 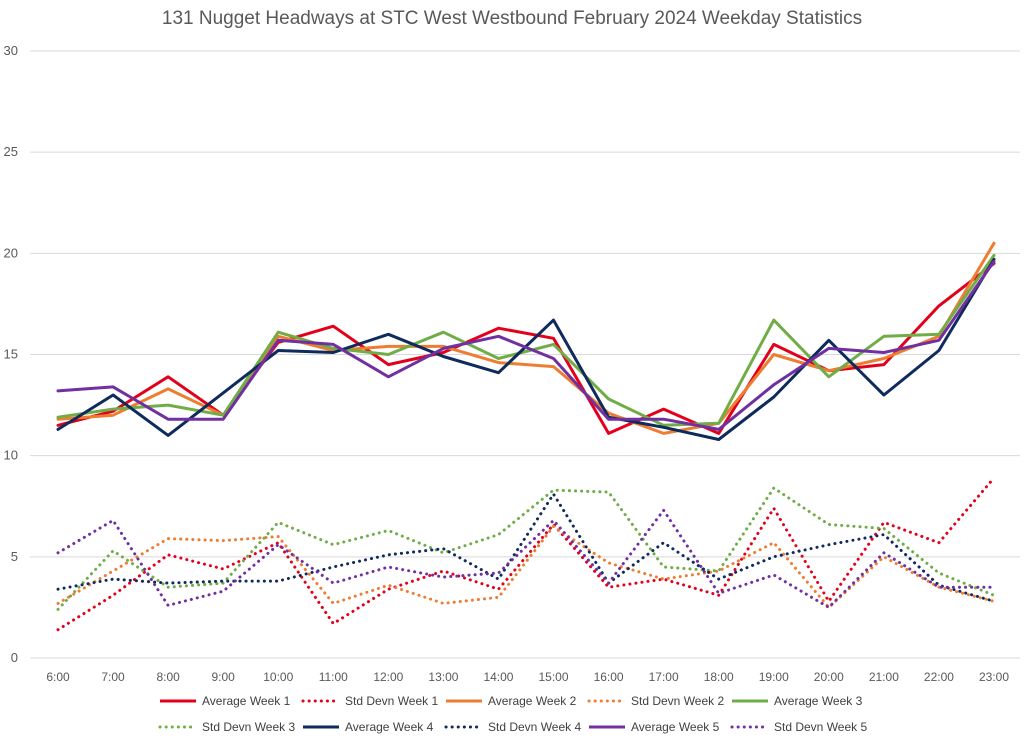 I want to click on x-tick-label: 10:00, so click(x=278, y=677).